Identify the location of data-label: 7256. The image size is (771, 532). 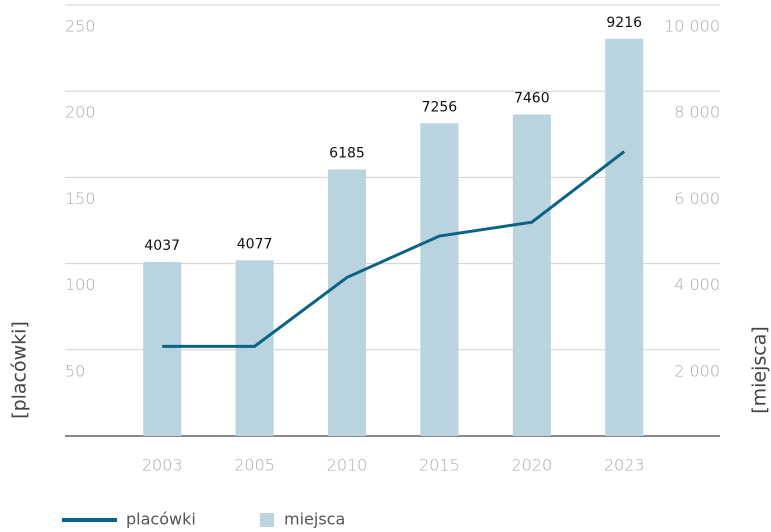
(440, 107).